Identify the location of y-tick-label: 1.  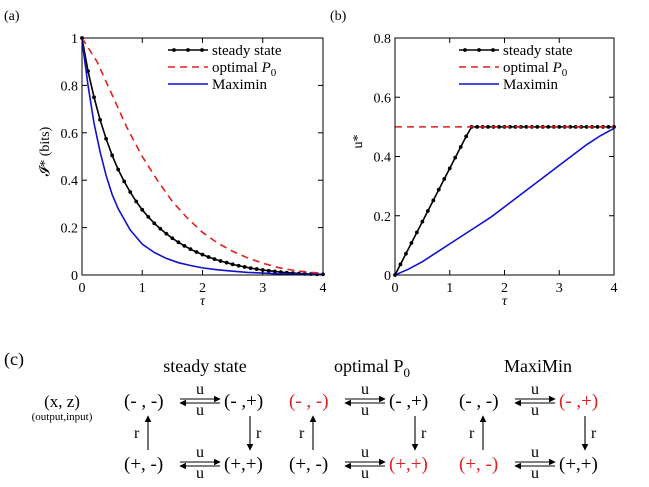
(74, 39).